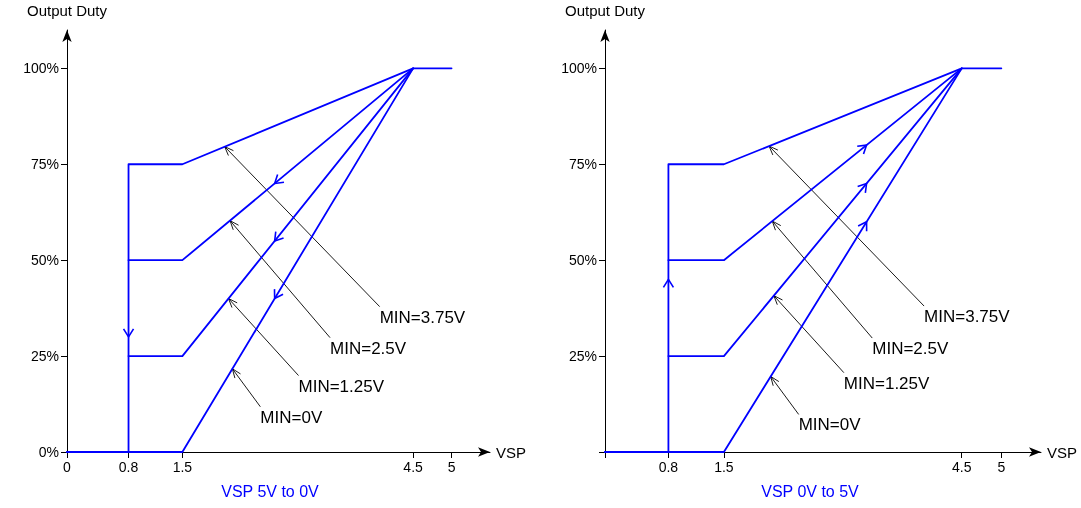 This screenshot has height=508, width=1081. Describe the element at coordinates (810, 491) in the screenshot. I see `text: VSP 0V to 5V` at that location.